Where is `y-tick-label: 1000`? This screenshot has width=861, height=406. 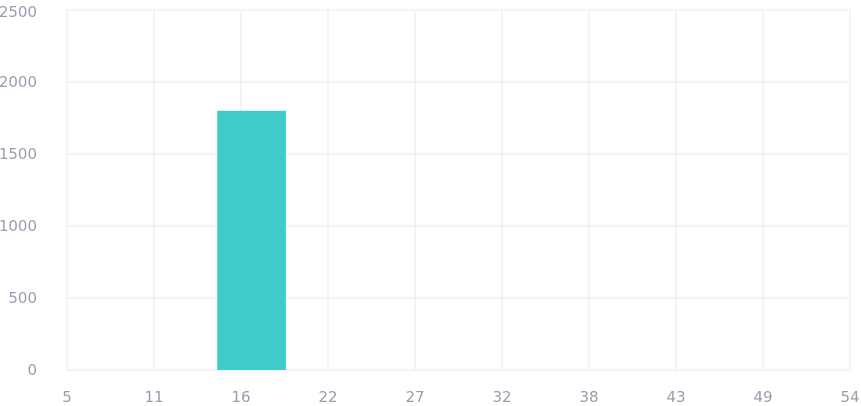
y-tick-label: 1000 is located at coordinates (18, 226).